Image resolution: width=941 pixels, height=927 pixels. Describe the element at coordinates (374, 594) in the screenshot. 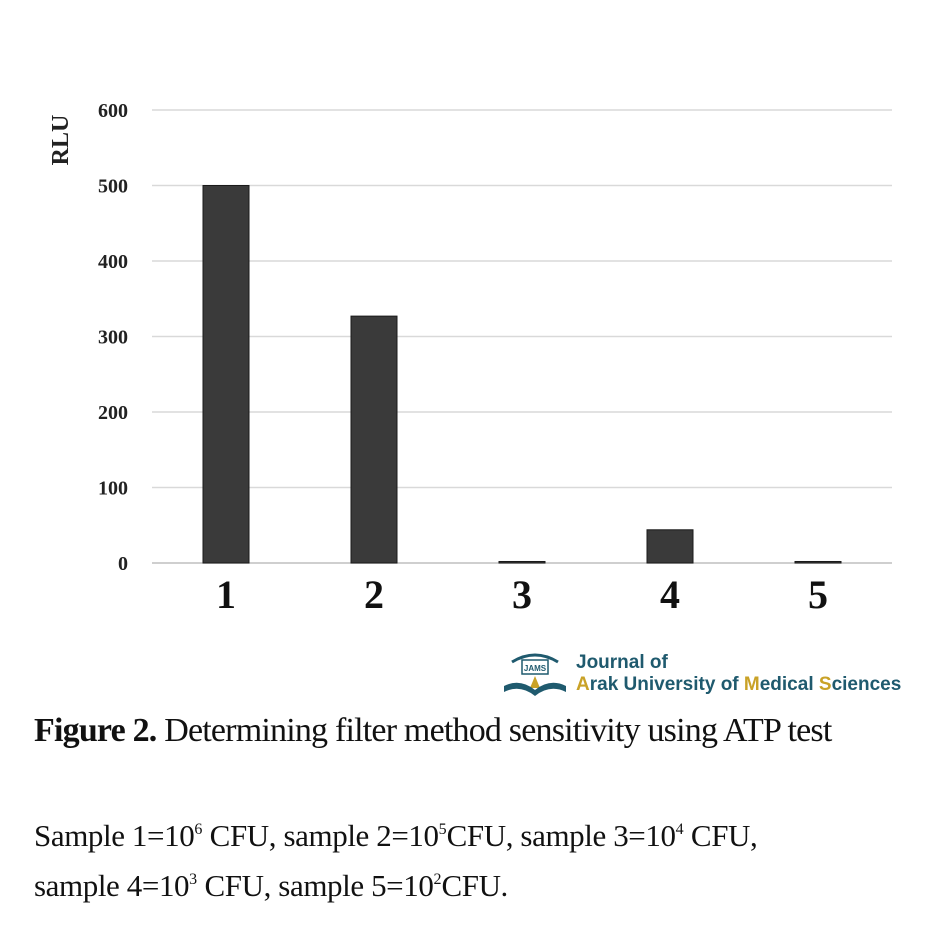

I see `x-tick-label: 2` at that location.